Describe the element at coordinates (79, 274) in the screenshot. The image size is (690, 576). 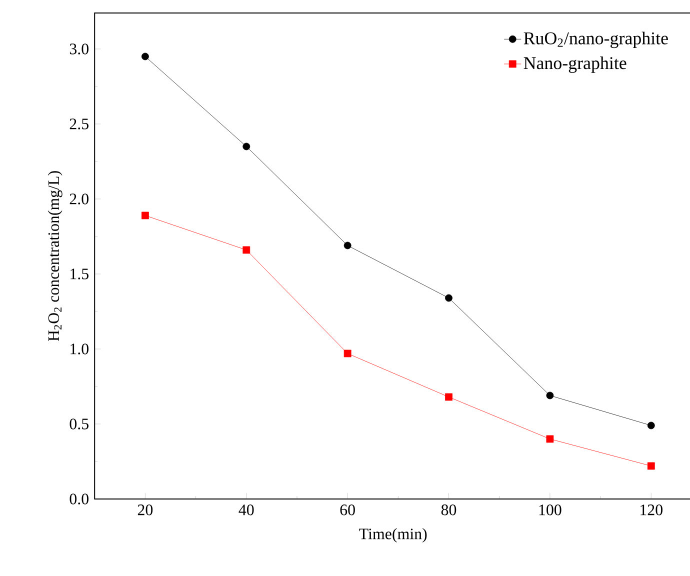
I see `y-tick-label: 1.5` at that location.